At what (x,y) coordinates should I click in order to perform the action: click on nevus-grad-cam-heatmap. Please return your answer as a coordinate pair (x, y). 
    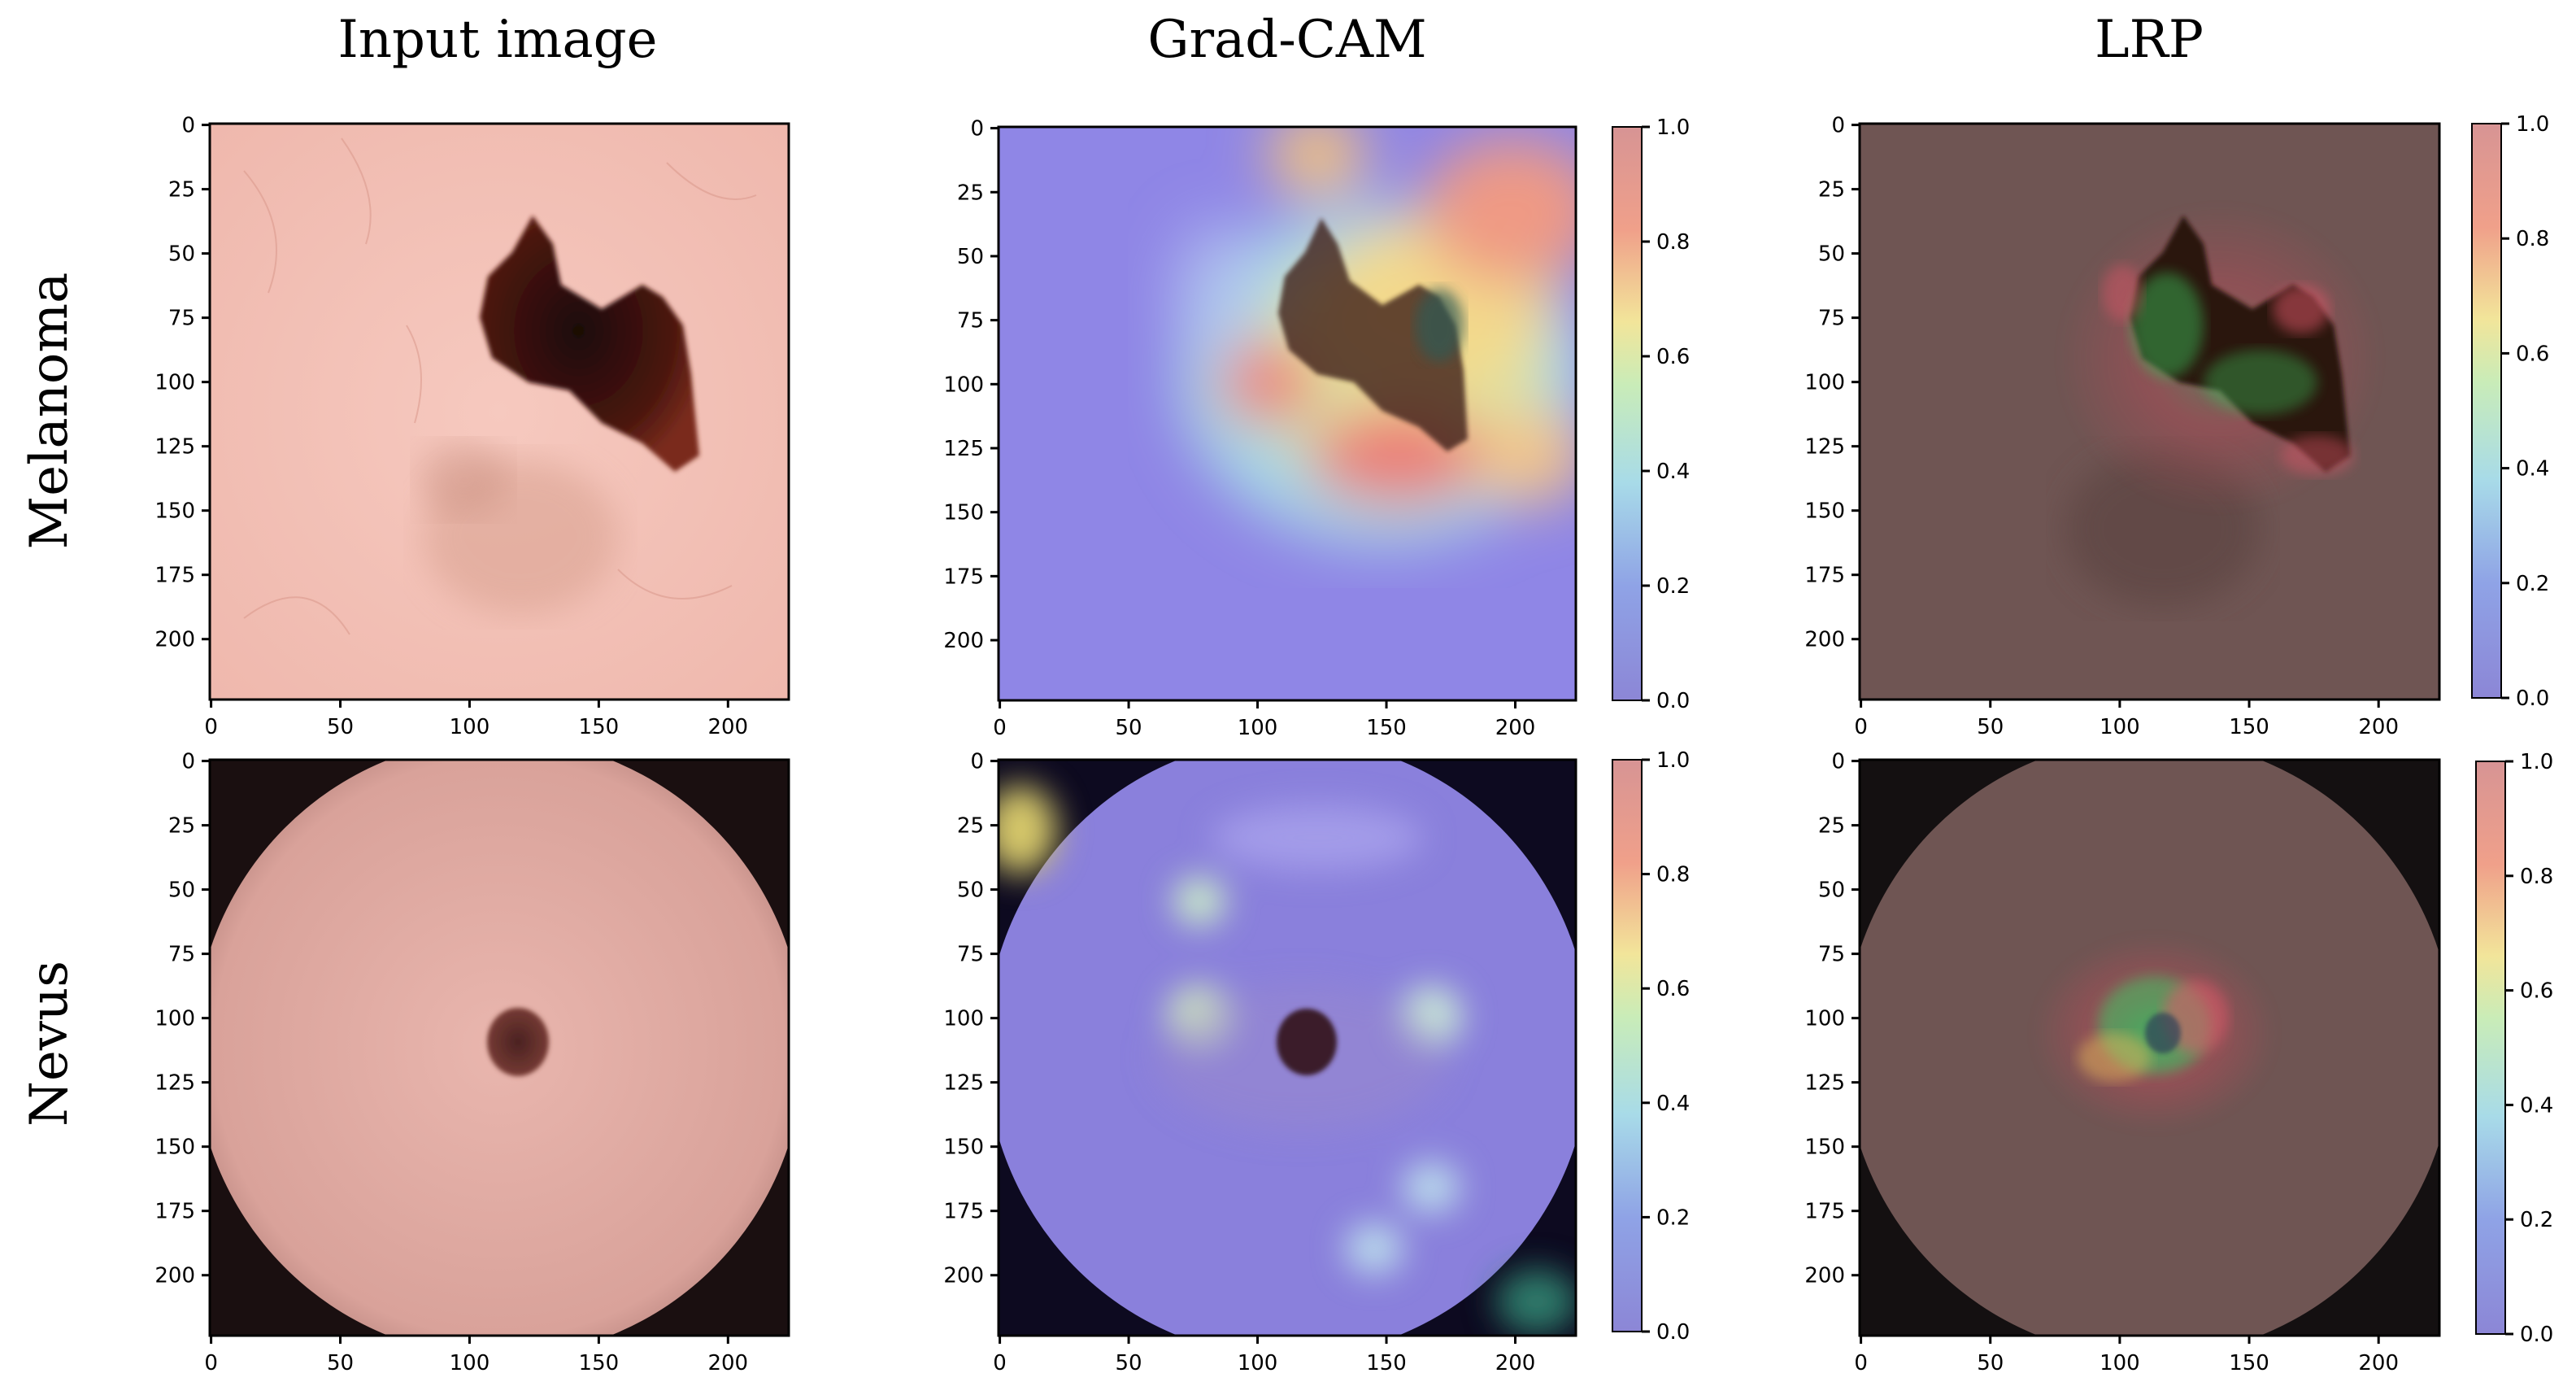
    Looking at the image, I should click on (1288, 1048).